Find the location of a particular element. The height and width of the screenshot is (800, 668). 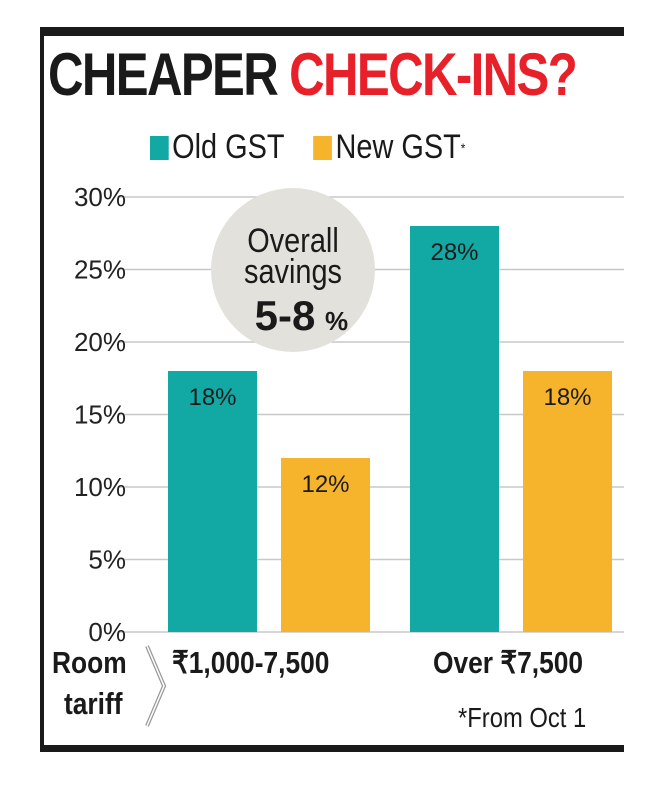

y-tick-label: 15% is located at coordinates (100, 415).